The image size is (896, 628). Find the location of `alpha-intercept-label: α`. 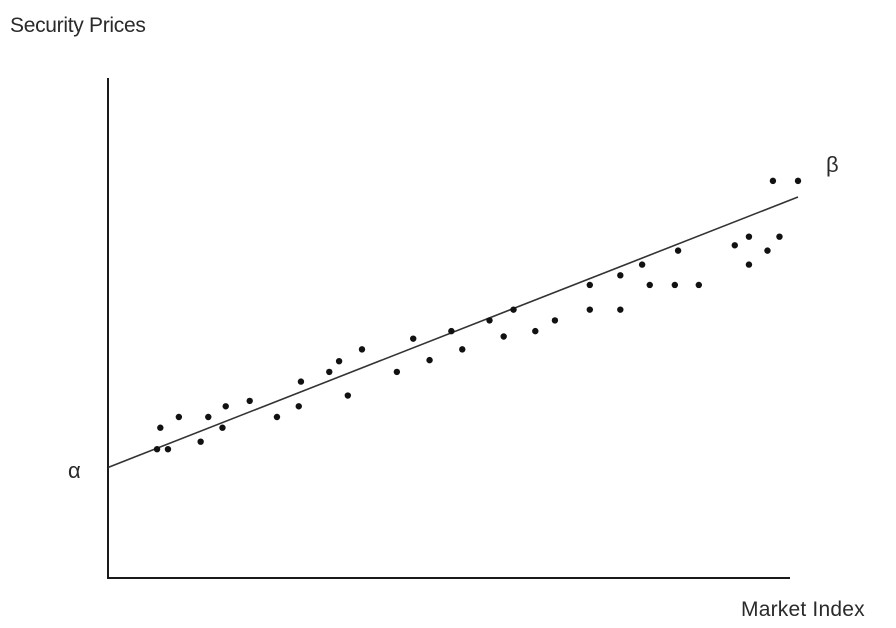

alpha-intercept-label: α is located at coordinates (74, 470).